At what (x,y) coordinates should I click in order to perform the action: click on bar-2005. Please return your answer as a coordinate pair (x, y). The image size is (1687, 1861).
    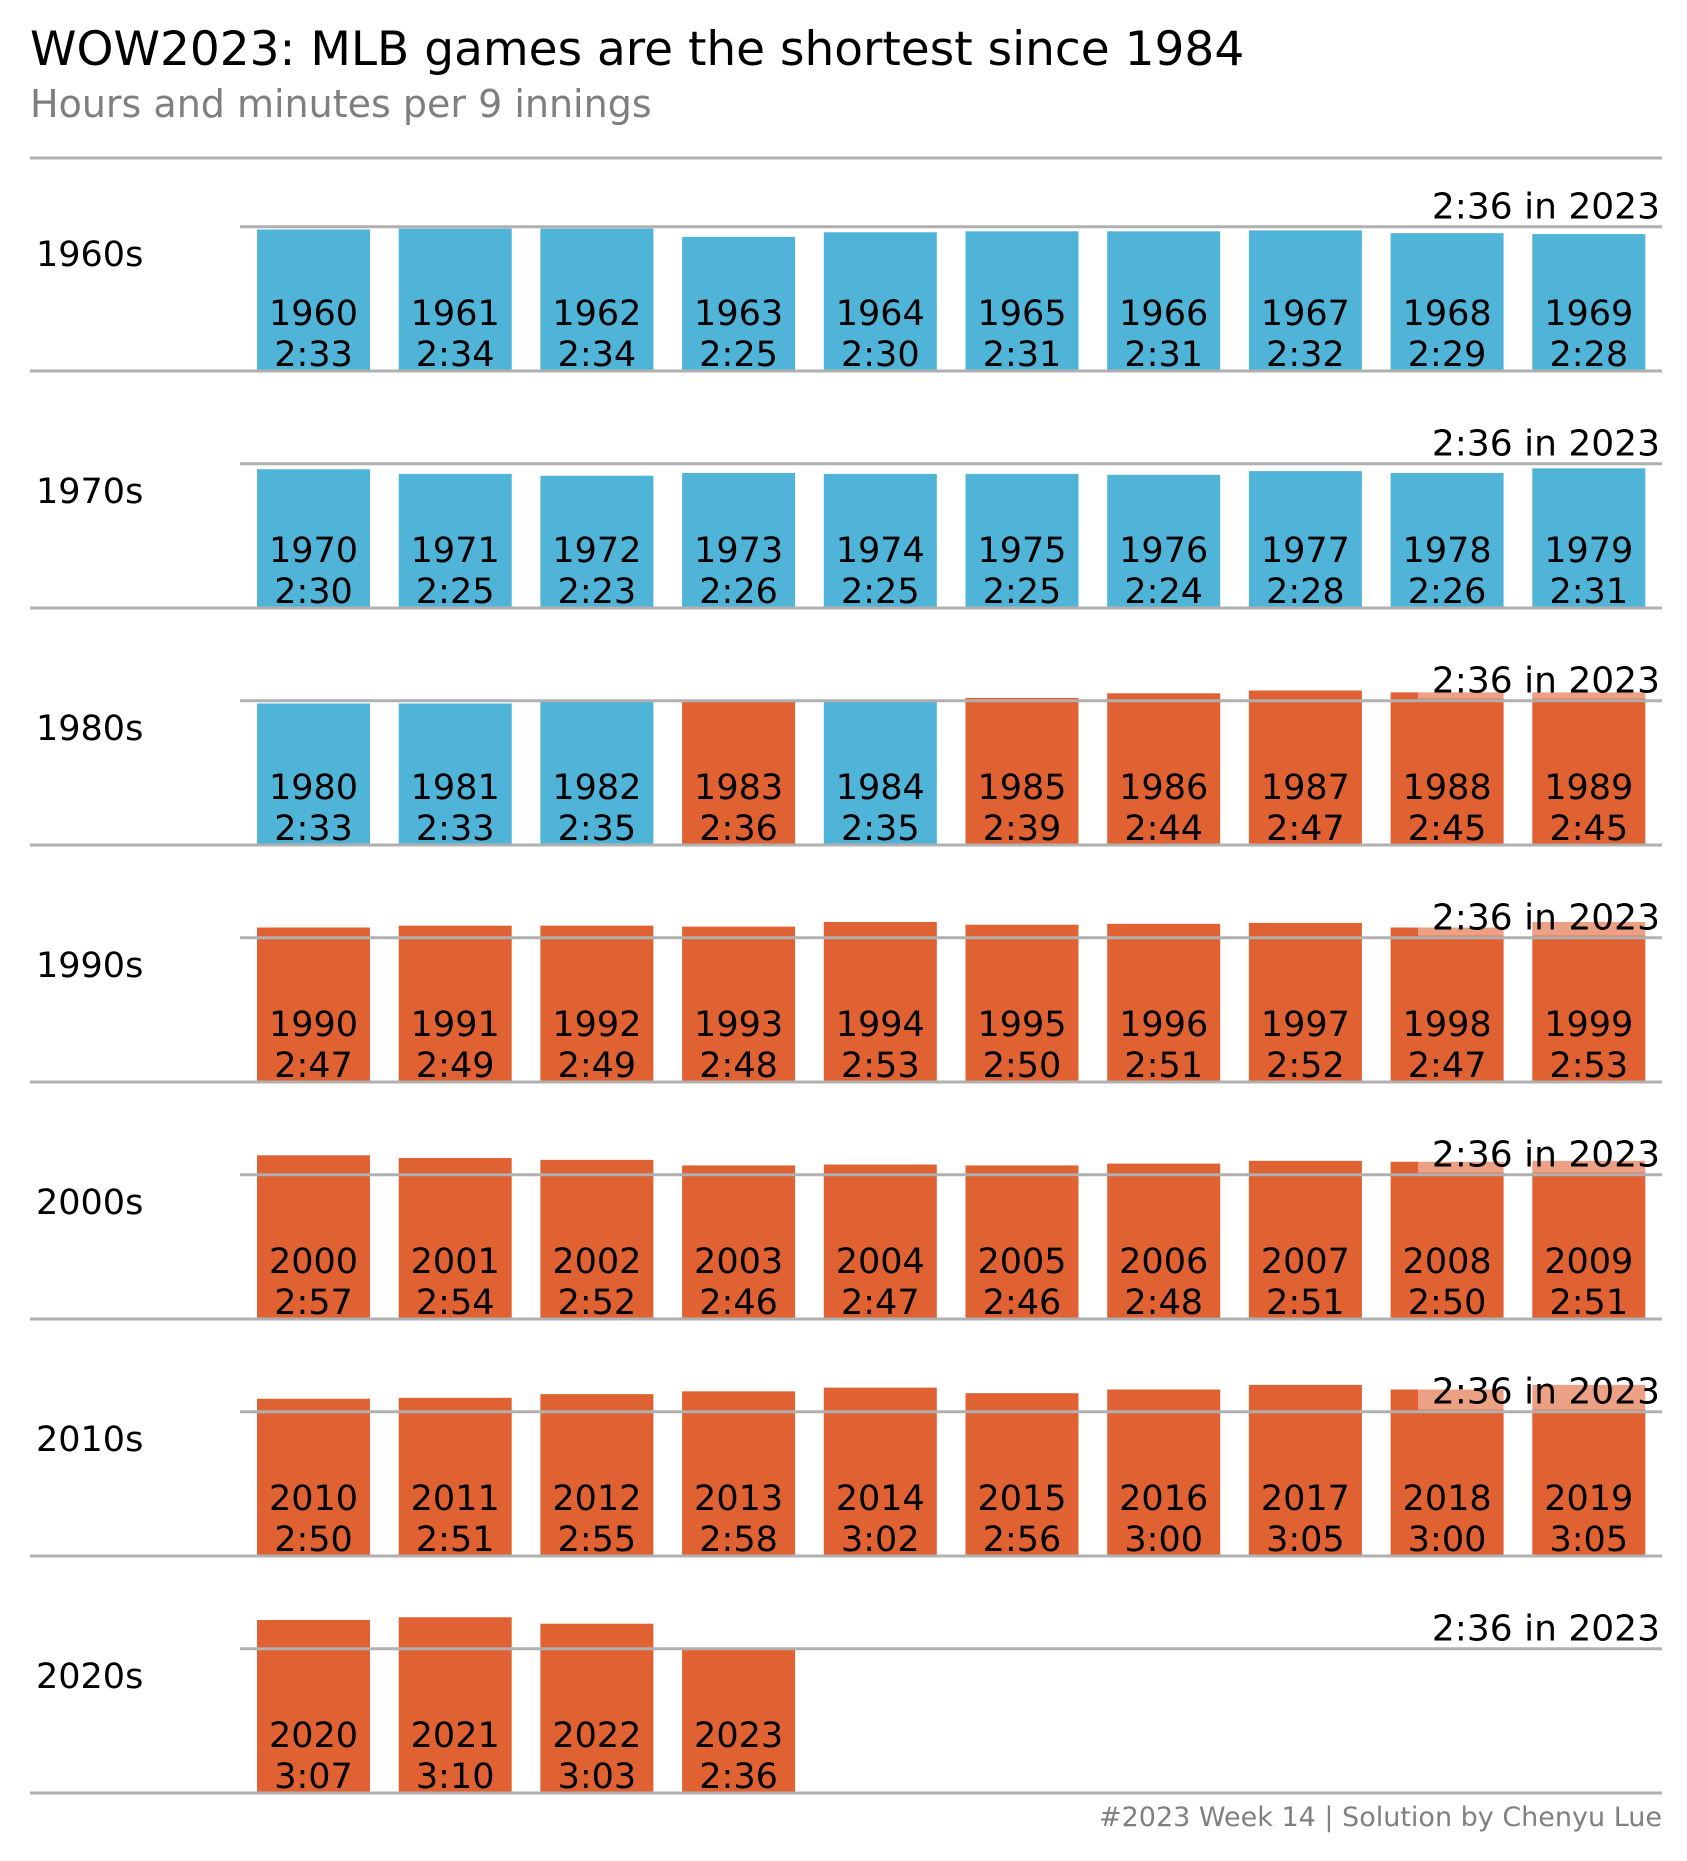
    Looking at the image, I should click on (1022, 1242).